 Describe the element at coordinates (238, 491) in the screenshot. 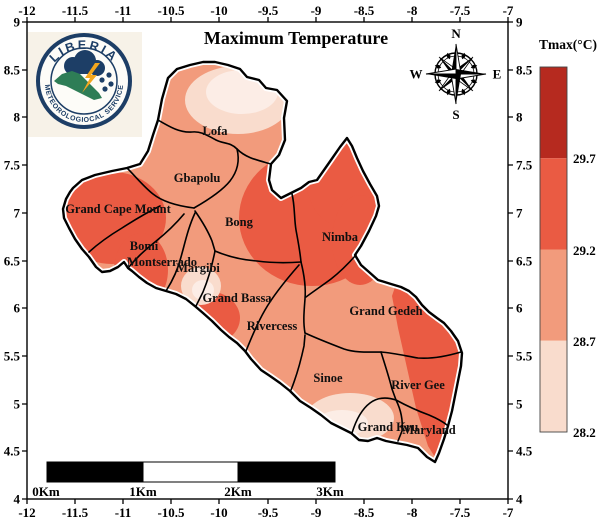

I see `scale-label-2km: 2Km` at that location.